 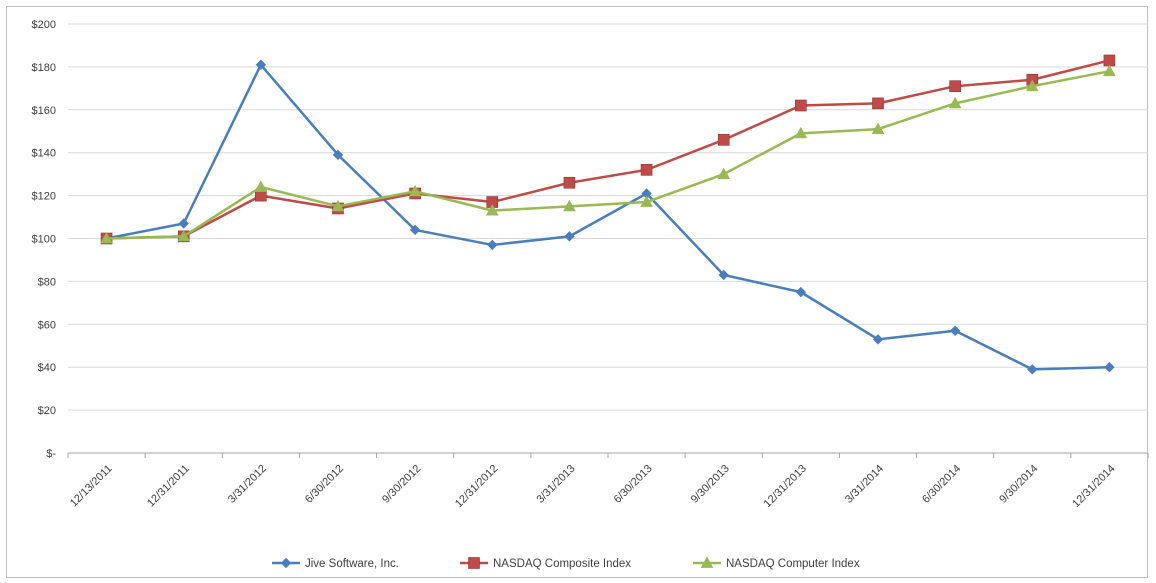 I want to click on y-tick-label: $80, so click(x=47, y=282).